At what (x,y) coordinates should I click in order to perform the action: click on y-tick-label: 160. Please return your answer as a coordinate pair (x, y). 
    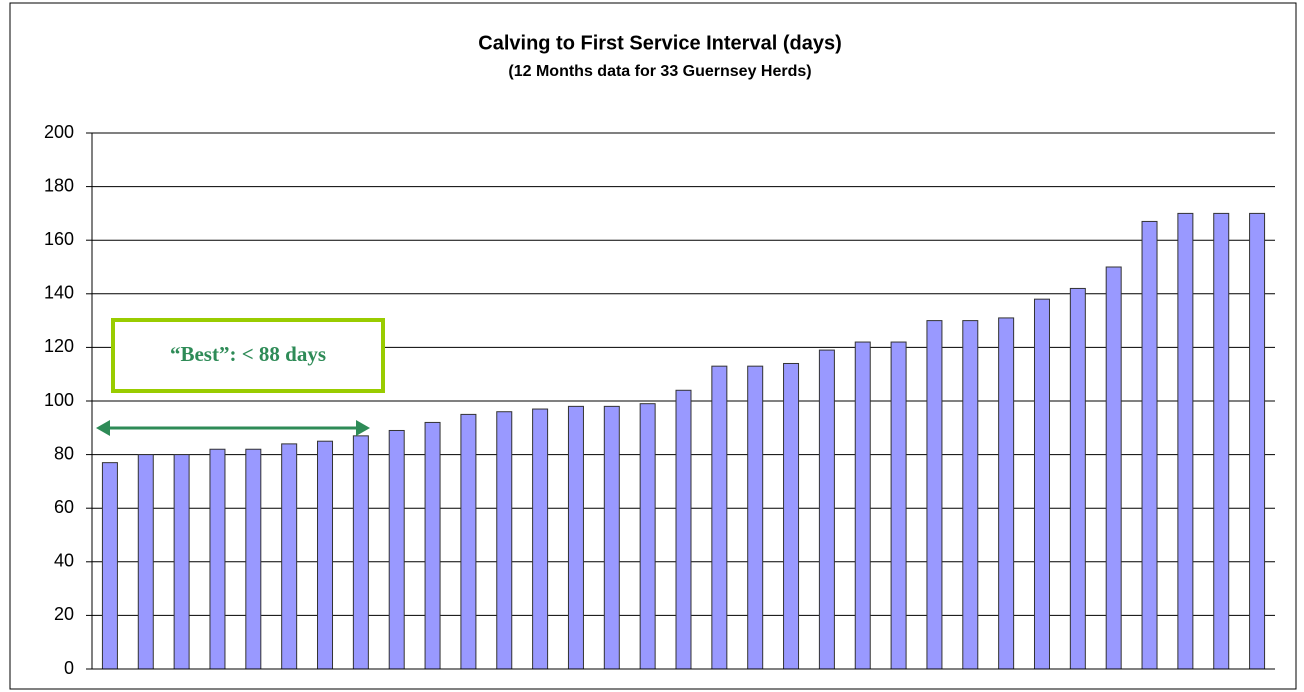
    Looking at the image, I should click on (59, 239).